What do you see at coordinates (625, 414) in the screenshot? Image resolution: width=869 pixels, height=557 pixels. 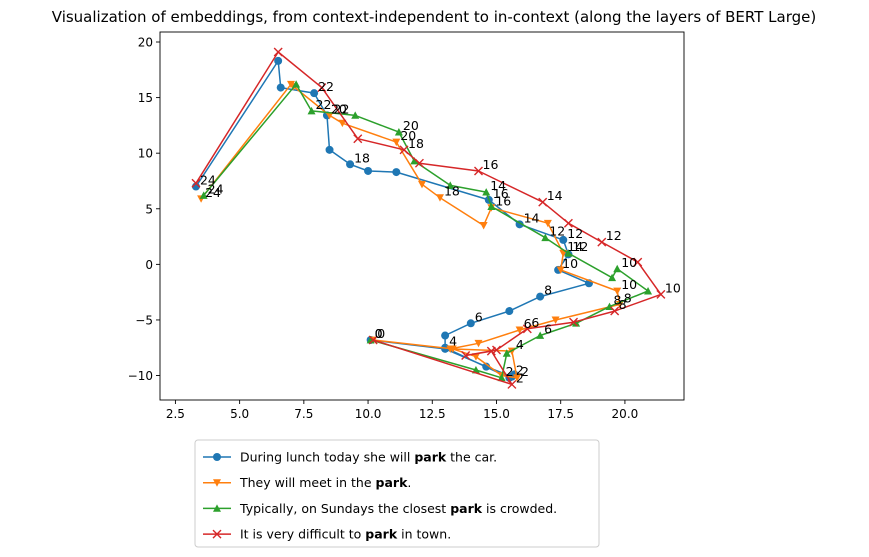 I see `x-tick-label: 20.0` at bounding box center [625, 414].